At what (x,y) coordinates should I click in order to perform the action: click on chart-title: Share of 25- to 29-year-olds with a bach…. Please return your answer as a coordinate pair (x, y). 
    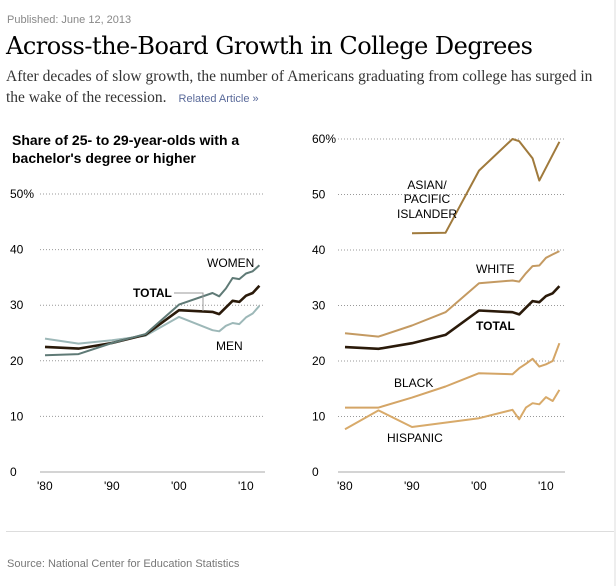
    Looking at the image, I should click on (126, 149).